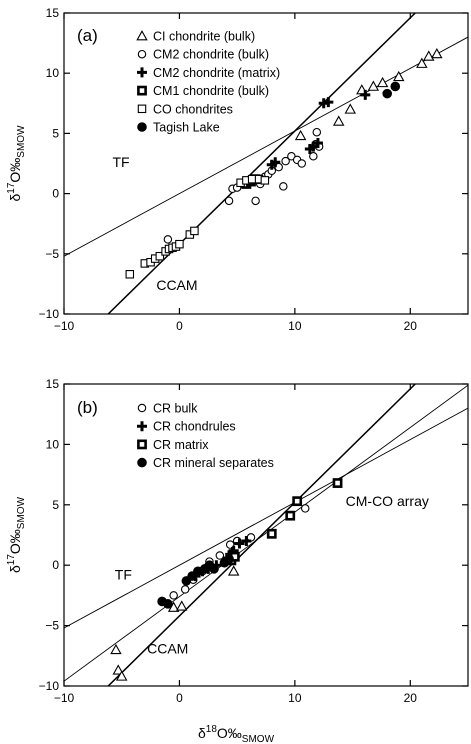 The width and height of the screenshot is (471, 744). Describe the element at coordinates (411, 326) in the screenshot. I see `x-tick-label-a: 20` at that location.